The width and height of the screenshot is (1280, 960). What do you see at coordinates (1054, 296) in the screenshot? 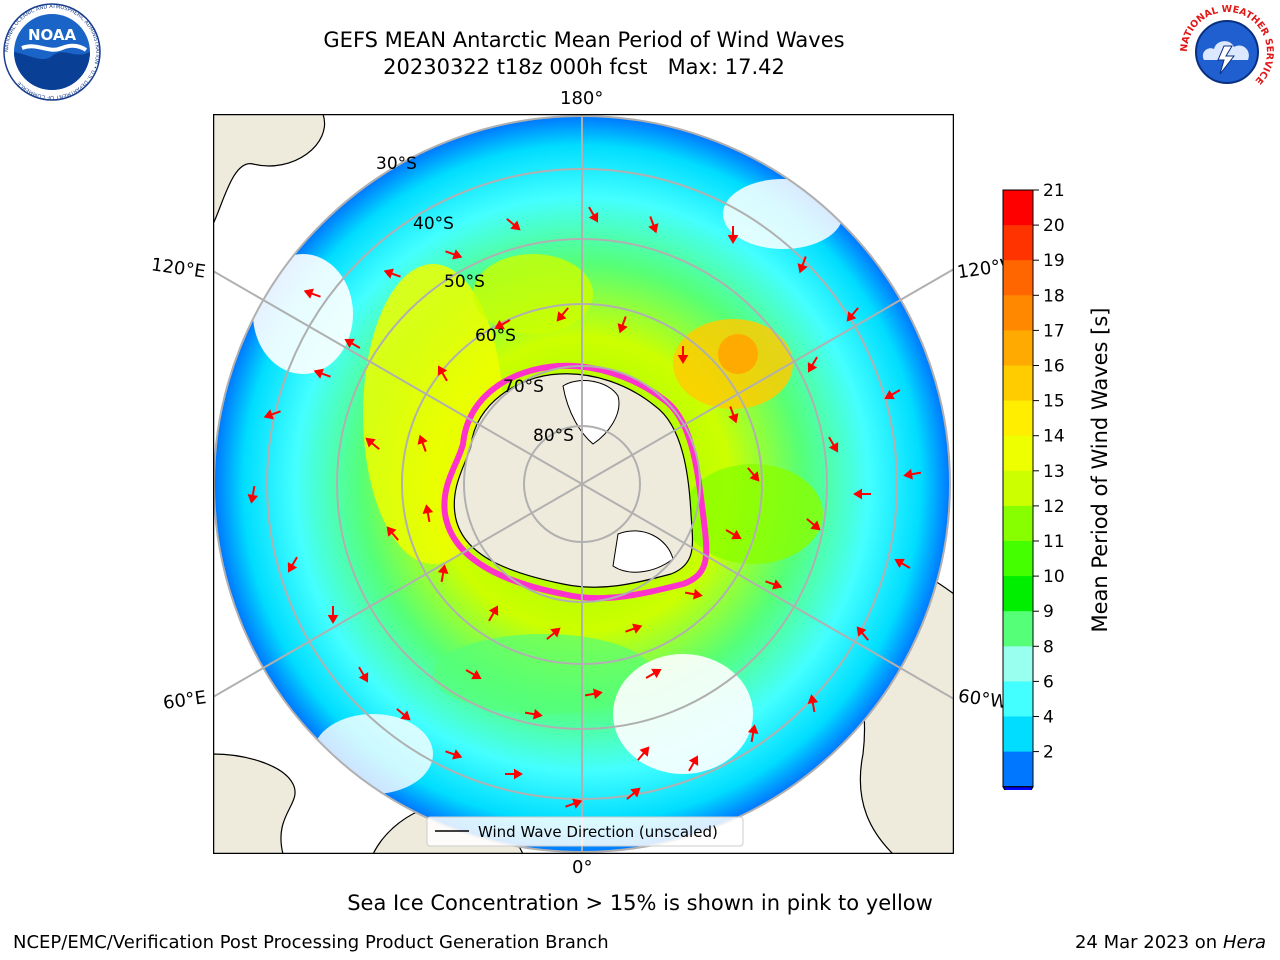
I see `colorbar-tick-label: 18` at bounding box center [1054, 296].